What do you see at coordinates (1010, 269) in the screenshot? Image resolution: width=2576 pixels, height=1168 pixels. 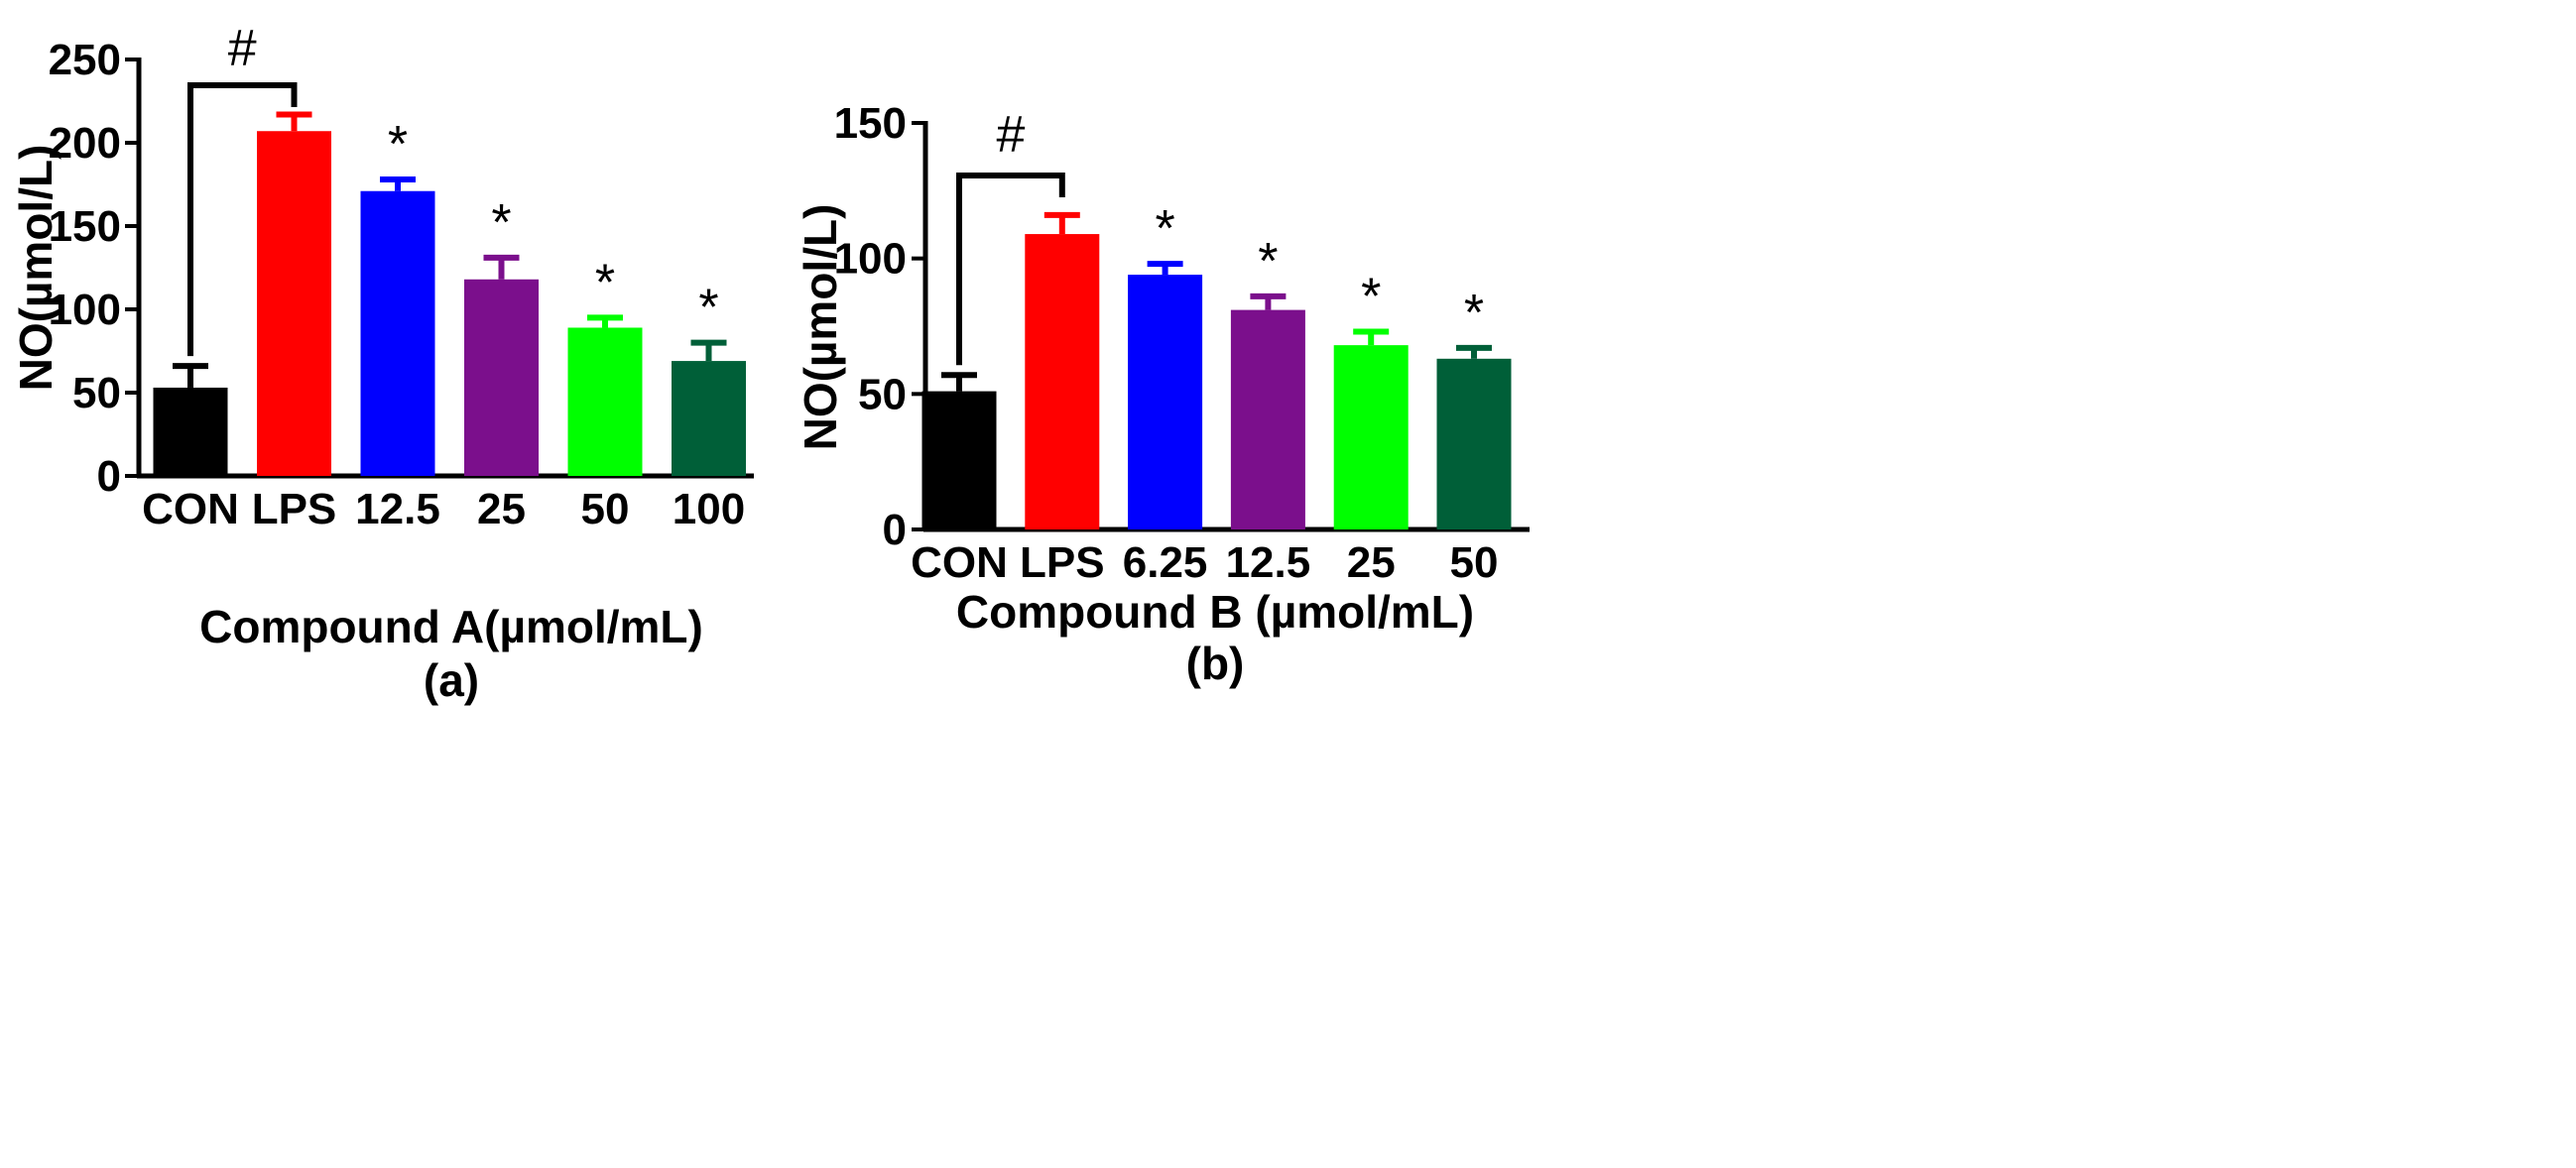 I see `panel-b-significance-bracket` at bounding box center [1010, 269].